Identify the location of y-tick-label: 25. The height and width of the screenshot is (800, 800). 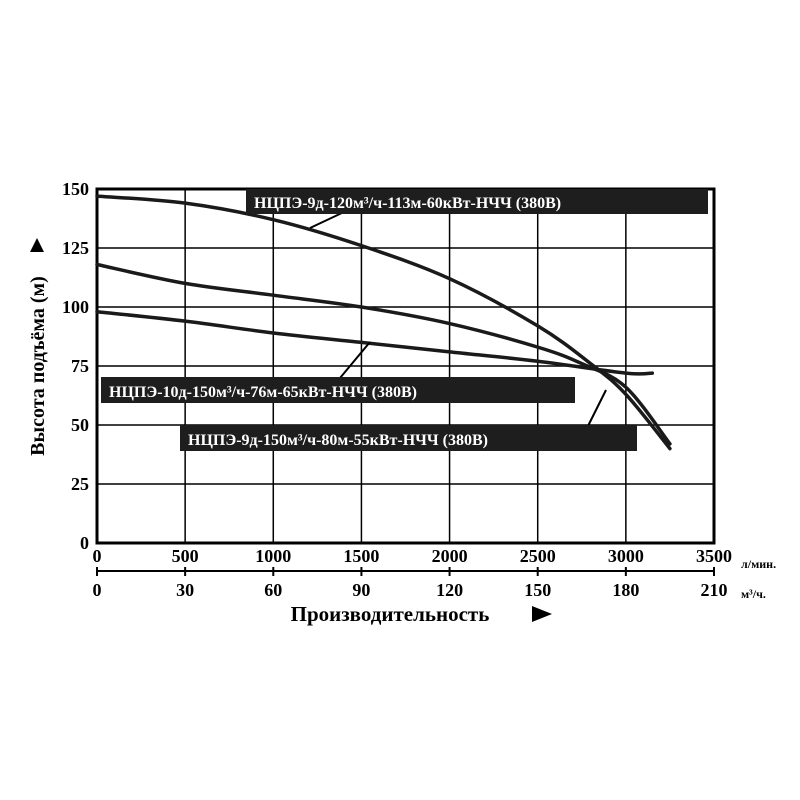
(80, 484).